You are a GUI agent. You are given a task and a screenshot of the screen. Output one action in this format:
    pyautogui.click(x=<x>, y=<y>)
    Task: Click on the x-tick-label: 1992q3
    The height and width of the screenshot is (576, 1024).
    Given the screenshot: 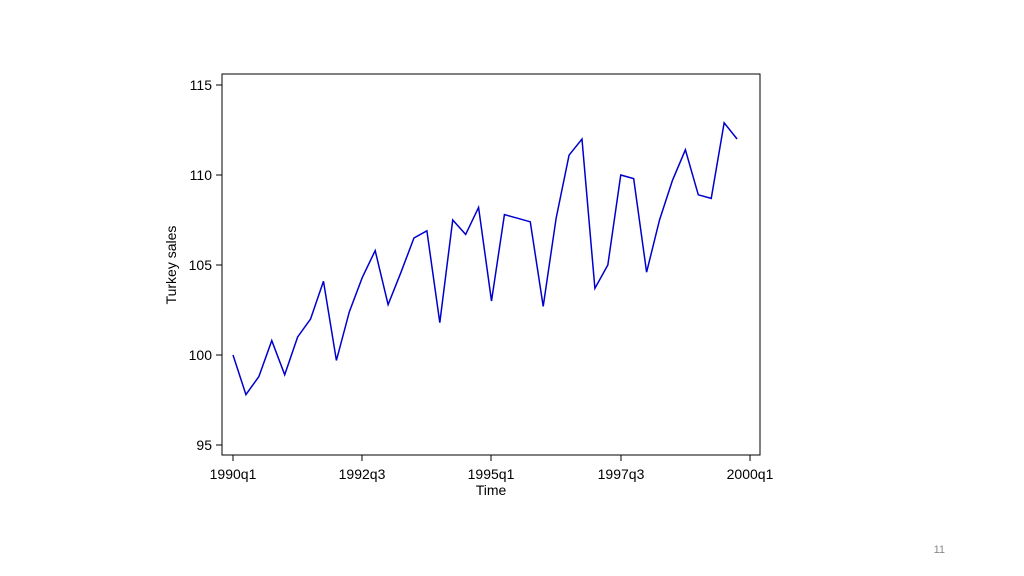 What is the action you would take?
    pyautogui.click(x=362, y=474)
    